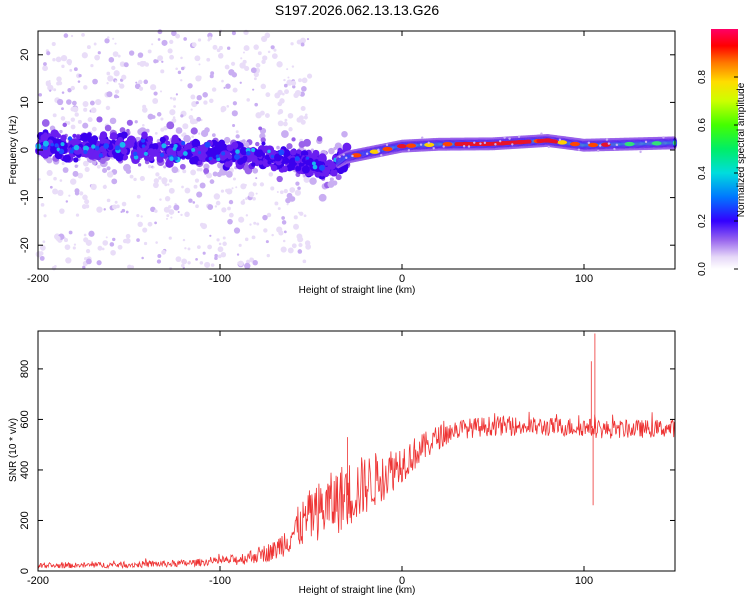  I want to click on colorbar-tick-label: 0.0, so click(702, 269).